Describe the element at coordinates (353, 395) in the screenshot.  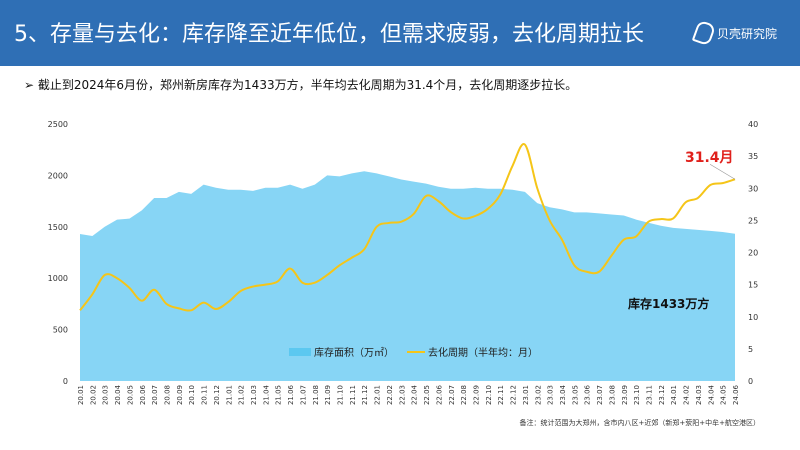
I see `x-tick: 21.11` at that location.